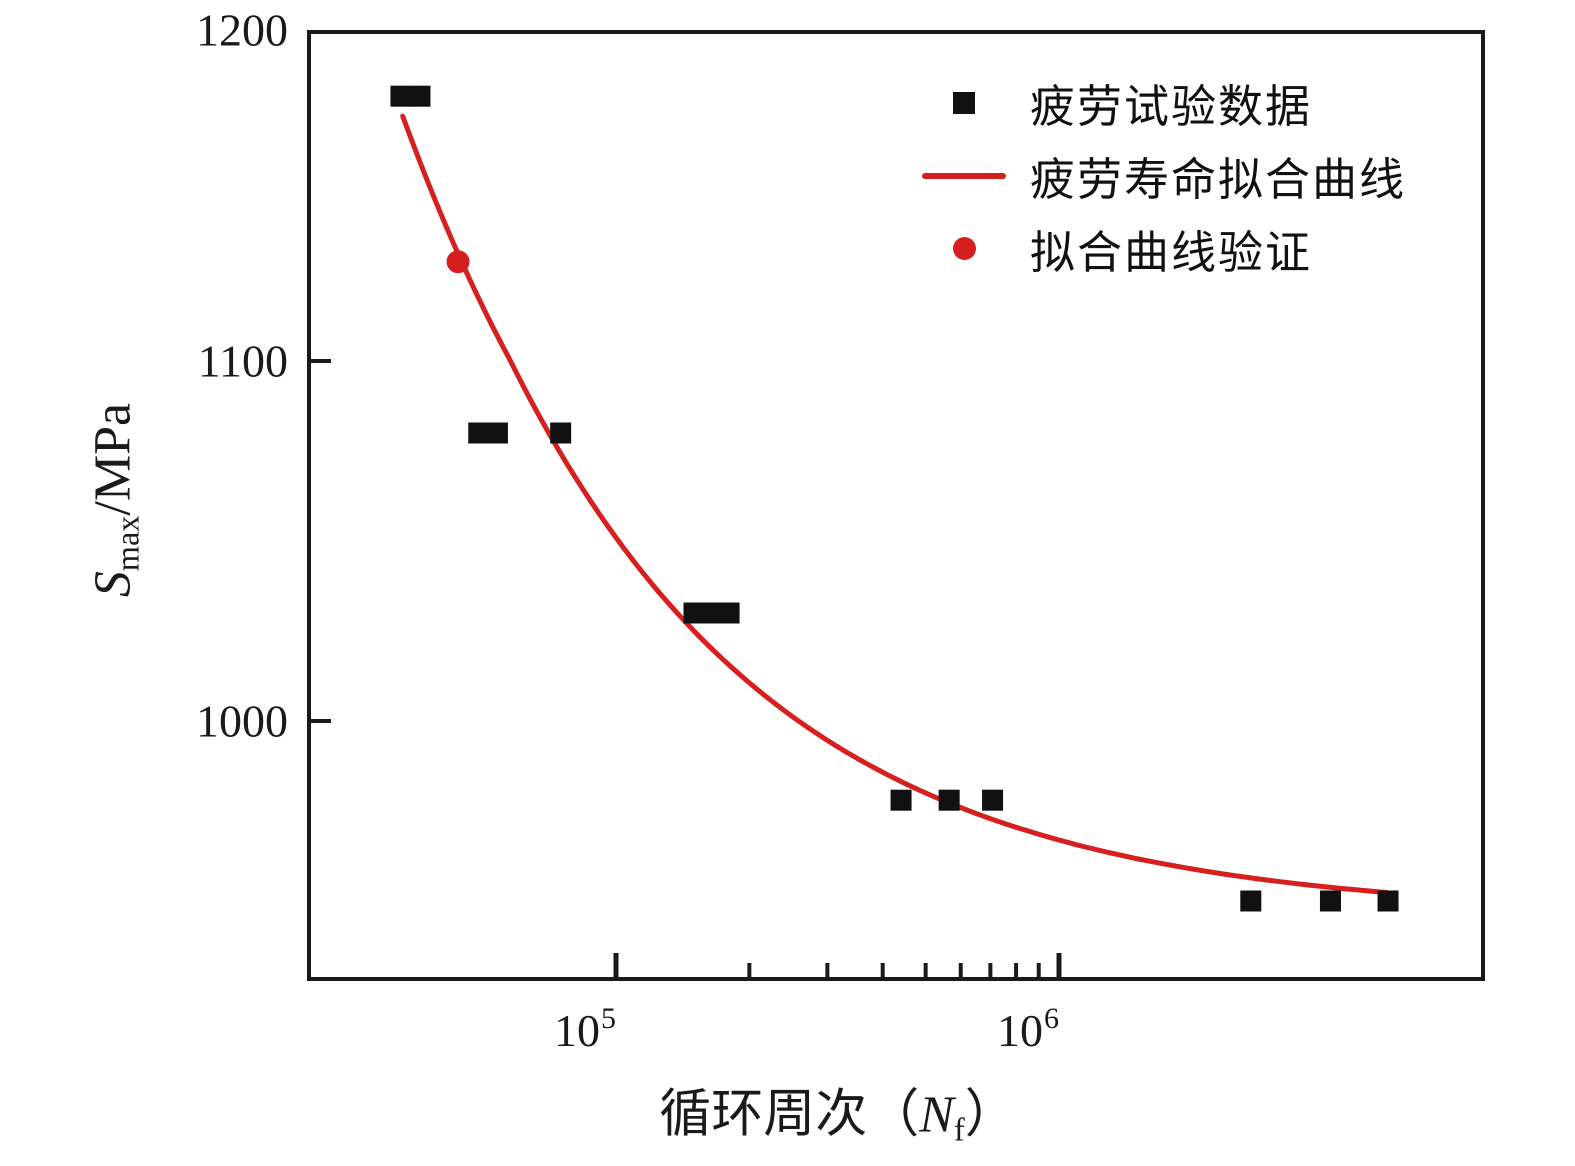 This screenshot has height=1166, width=1575. What do you see at coordinates (242, 30) in the screenshot?
I see `y-tick-label: 1200` at bounding box center [242, 30].